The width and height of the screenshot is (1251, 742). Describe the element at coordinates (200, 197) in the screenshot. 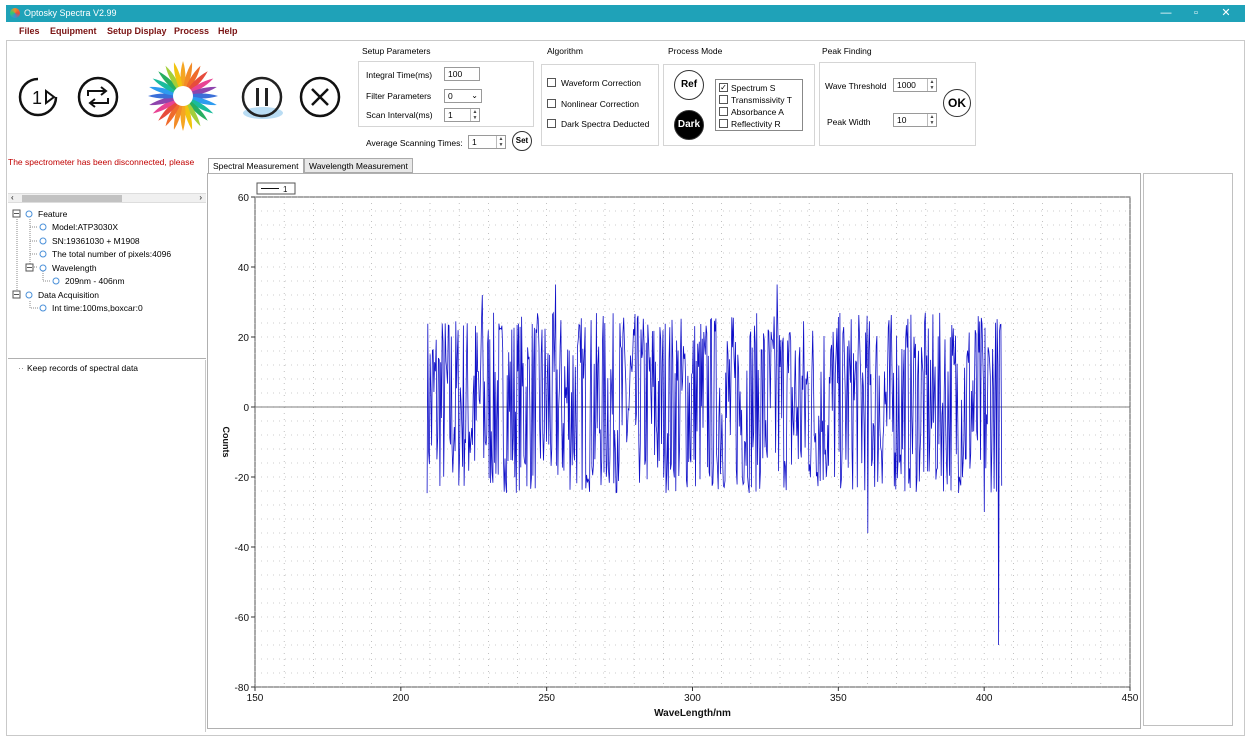

I see `scroll-right-icon: ›` at that location.